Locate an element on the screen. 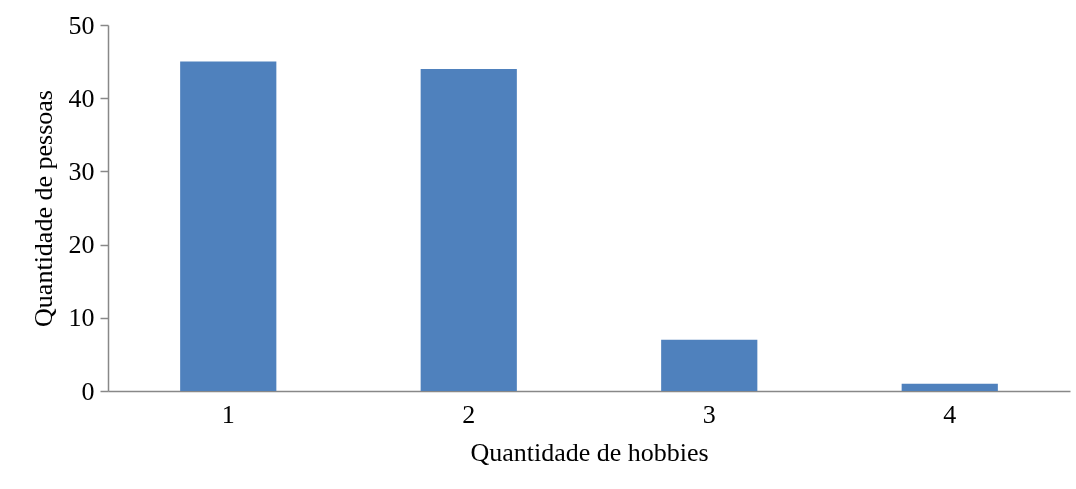 The height and width of the screenshot is (489, 1076). x-tick-label: 4 is located at coordinates (950, 414).